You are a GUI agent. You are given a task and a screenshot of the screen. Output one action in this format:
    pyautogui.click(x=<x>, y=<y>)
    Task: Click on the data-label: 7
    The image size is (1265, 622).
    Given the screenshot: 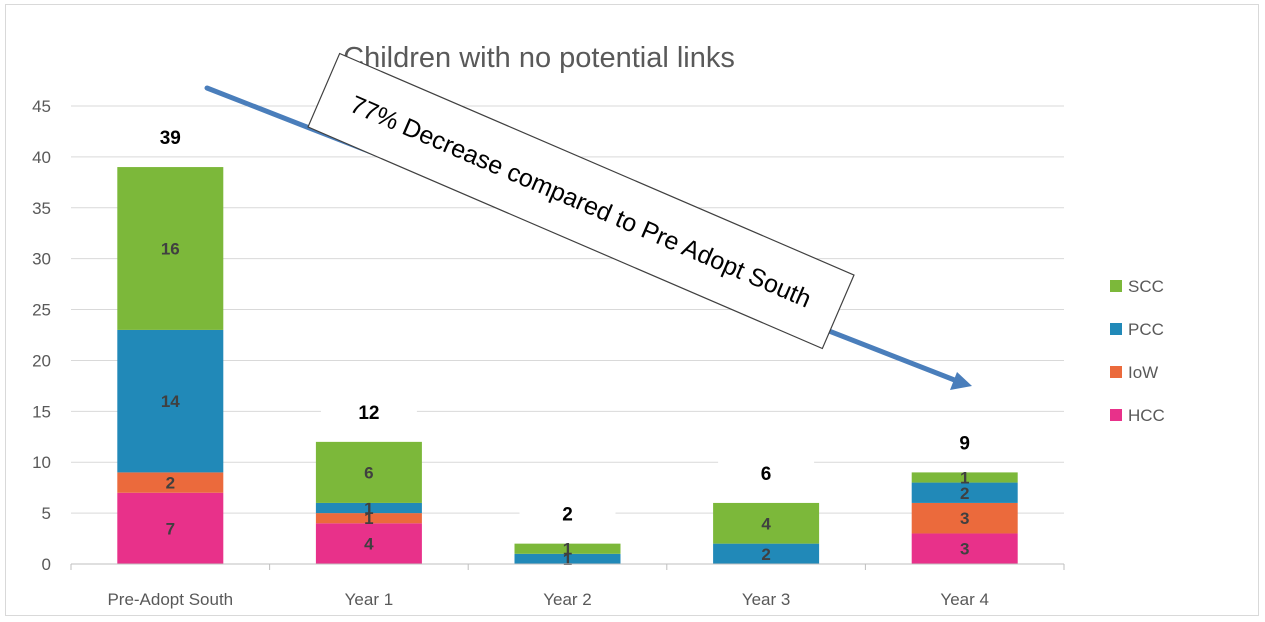 What is the action you would take?
    pyautogui.click(x=170, y=528)
    